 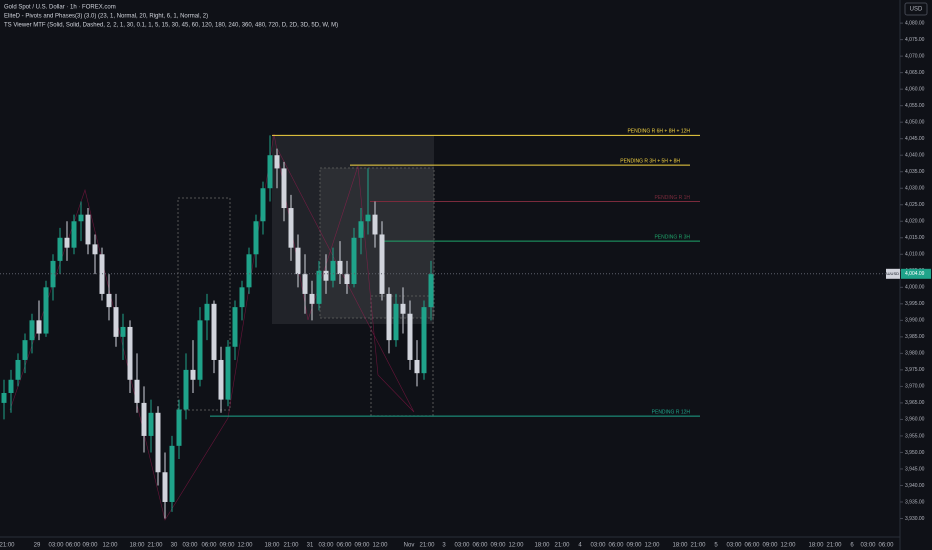 What do you see at coordinates (672, 198) in the screenshot?
I see `level-label: PENDING R 1H` at bounding box center [672, 198].